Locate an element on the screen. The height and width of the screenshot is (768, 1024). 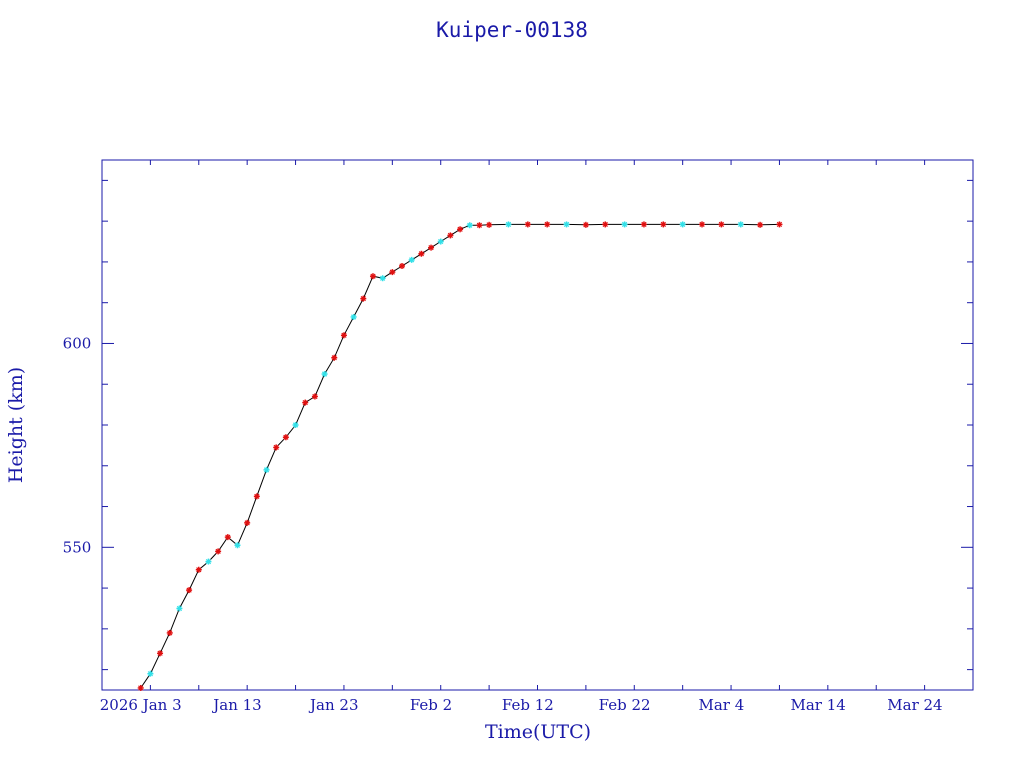
x-tick-label: Feb 2 is located at coordinates (431, 705).